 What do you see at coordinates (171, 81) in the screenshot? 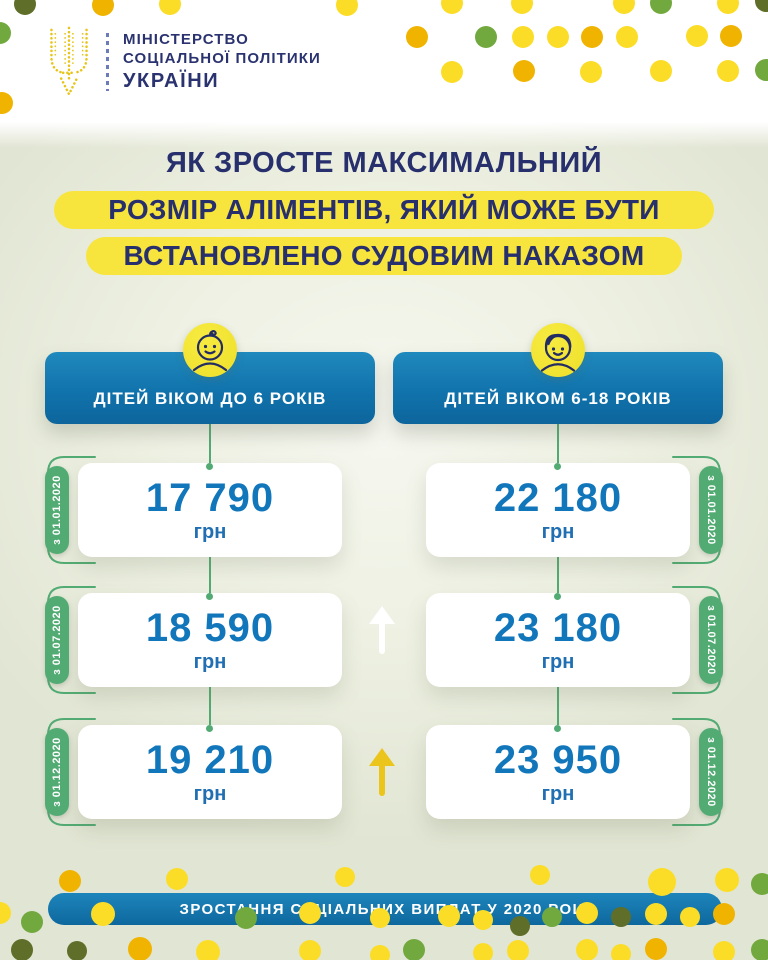
I see `ministry-name-line: УКРАЇНИ` at bounding box center [171, 81].